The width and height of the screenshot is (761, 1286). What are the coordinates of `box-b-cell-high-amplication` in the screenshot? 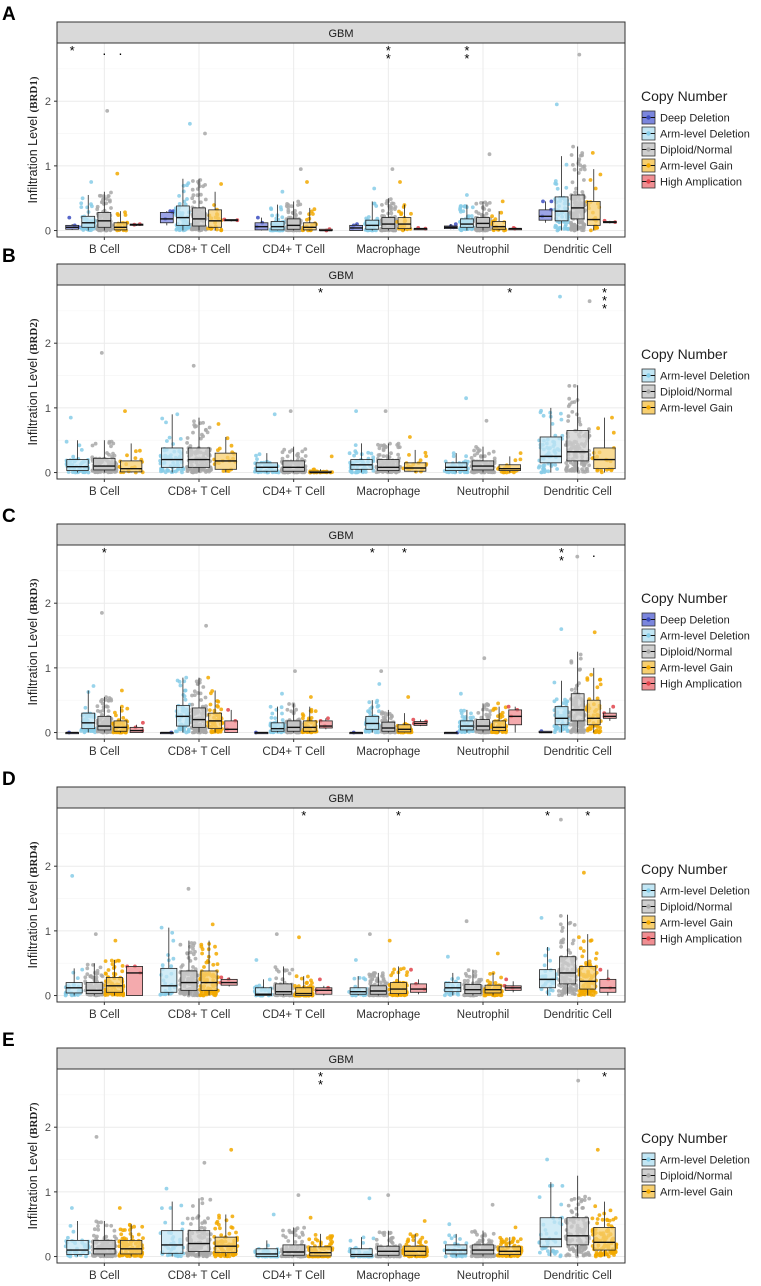 It's located at (134, 980).